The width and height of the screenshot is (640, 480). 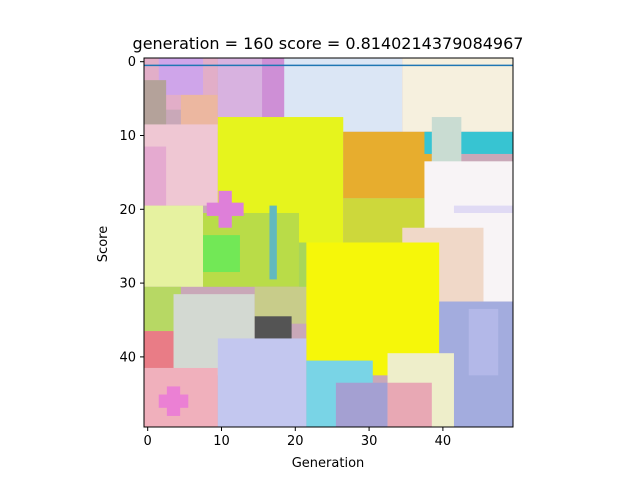 What do you see at coordinates (127, 136) in the screenshot?
I see `y-tick-label: 10` at bounding box center [127, 136].